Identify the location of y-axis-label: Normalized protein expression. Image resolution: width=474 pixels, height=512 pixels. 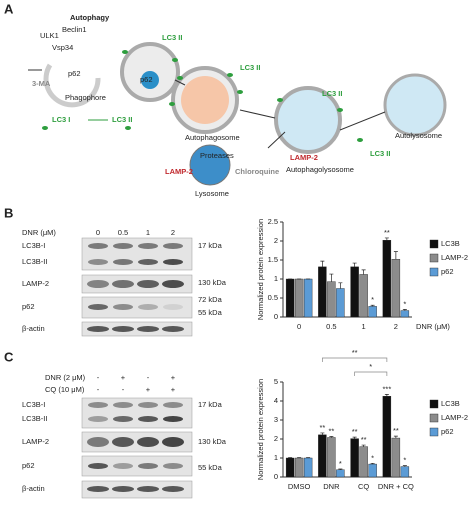
(260, 429).